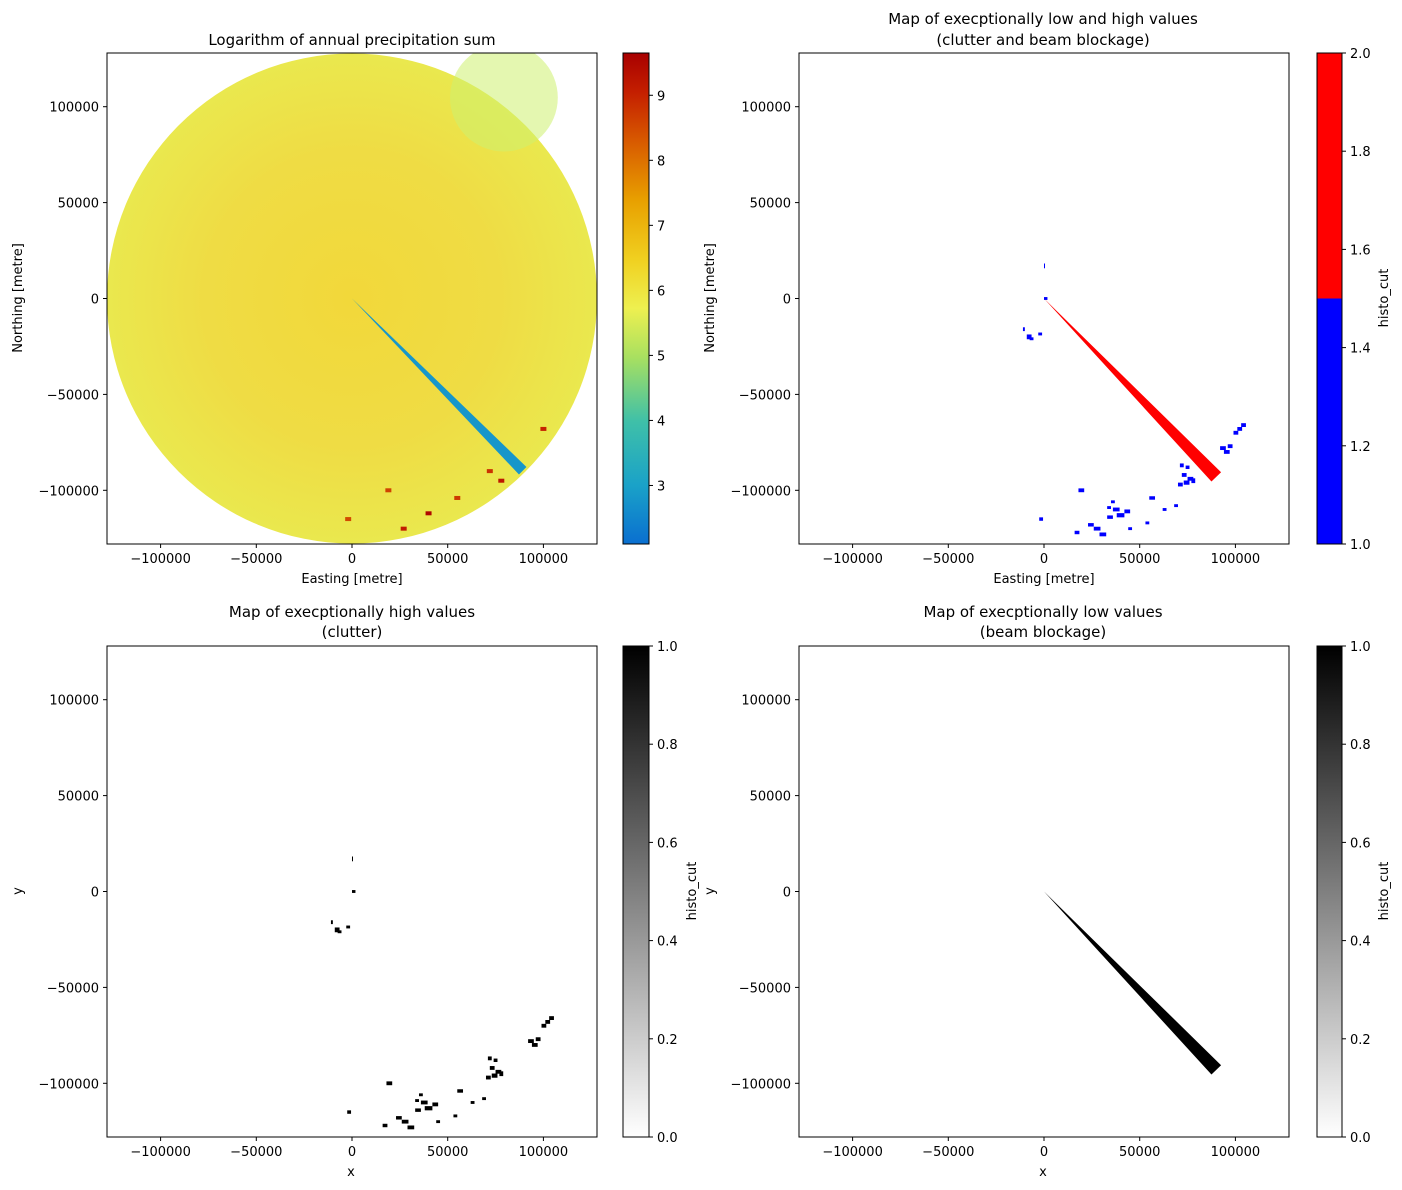 The width and height of the screenshot is (1402, 1190). Describe the element at coordinates (661, 161) in the screenshot. I see `colorbar-tick-label: 8` at that location.